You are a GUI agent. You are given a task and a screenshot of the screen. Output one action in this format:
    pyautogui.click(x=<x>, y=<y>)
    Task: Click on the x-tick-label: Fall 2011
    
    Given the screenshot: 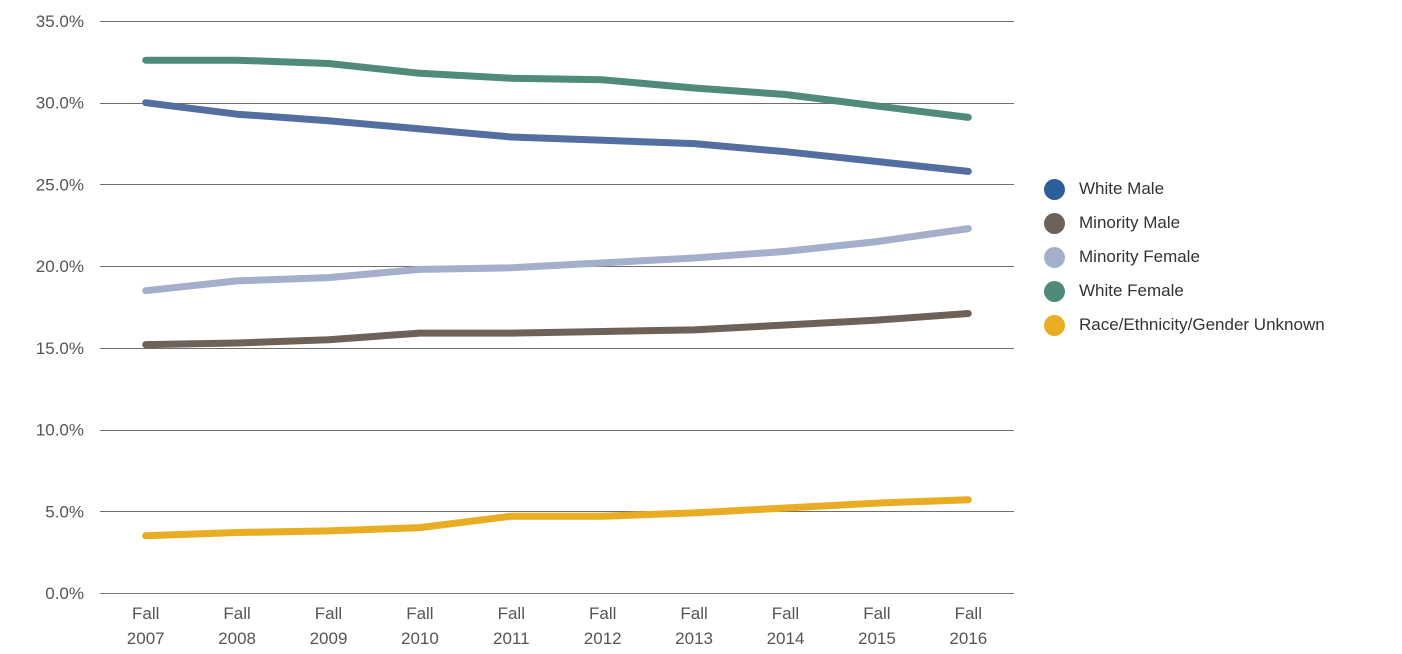 What is the action you would take?
    pyautogui.click(x=511, y=626)
    